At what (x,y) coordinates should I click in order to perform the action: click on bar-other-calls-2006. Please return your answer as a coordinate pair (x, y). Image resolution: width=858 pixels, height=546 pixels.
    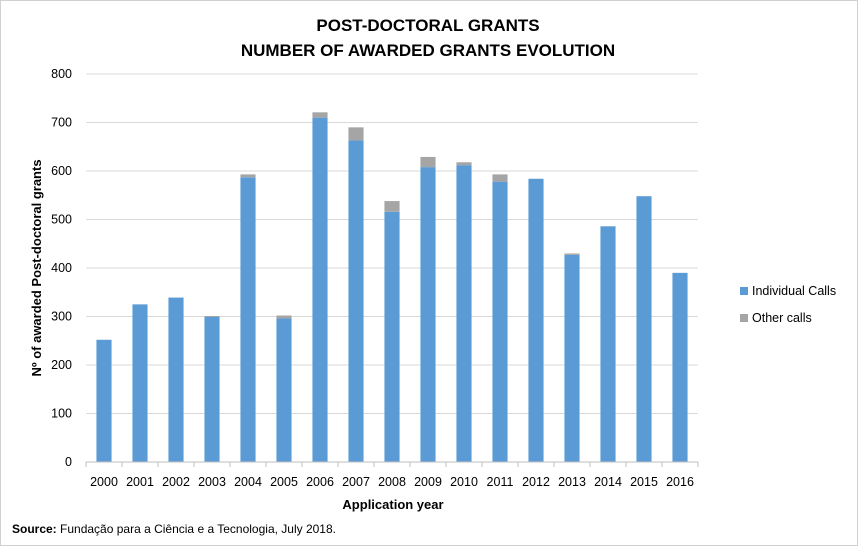
    Looking at the image, I should click on (320, 115).